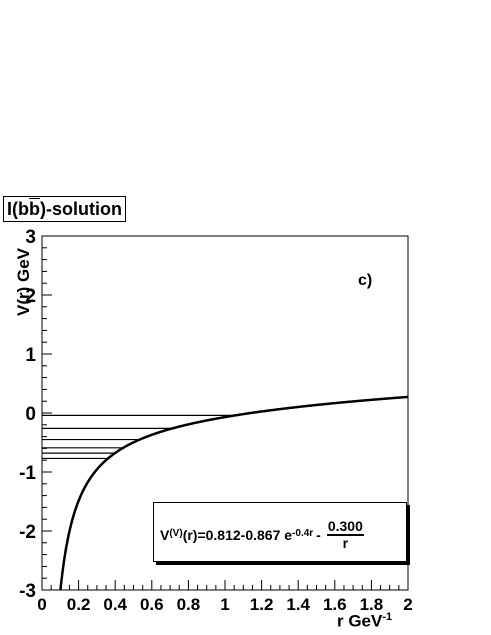 Image resolution: width=491 pixels, height=635 pixels. Describe the element at coordinates (303, 533) in the screenshot. I see `formula-exp-sup: -0.4r` at that location.